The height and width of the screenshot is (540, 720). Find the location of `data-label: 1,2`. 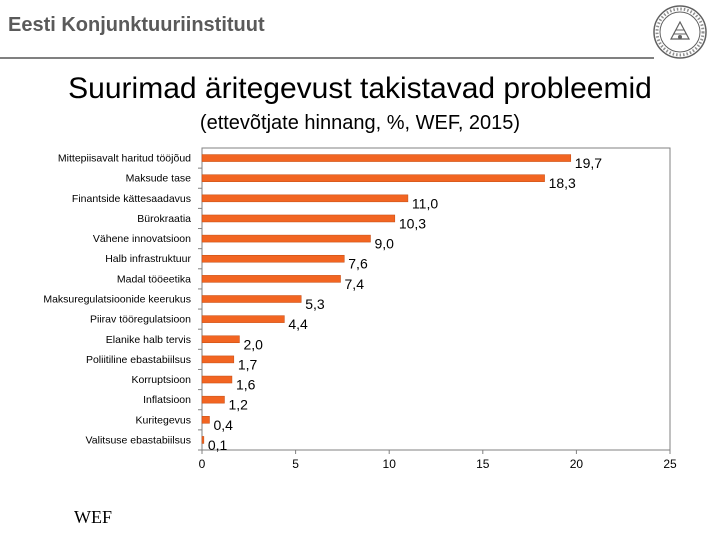

data-label: 1,2 is located at coordinates (238, 405).